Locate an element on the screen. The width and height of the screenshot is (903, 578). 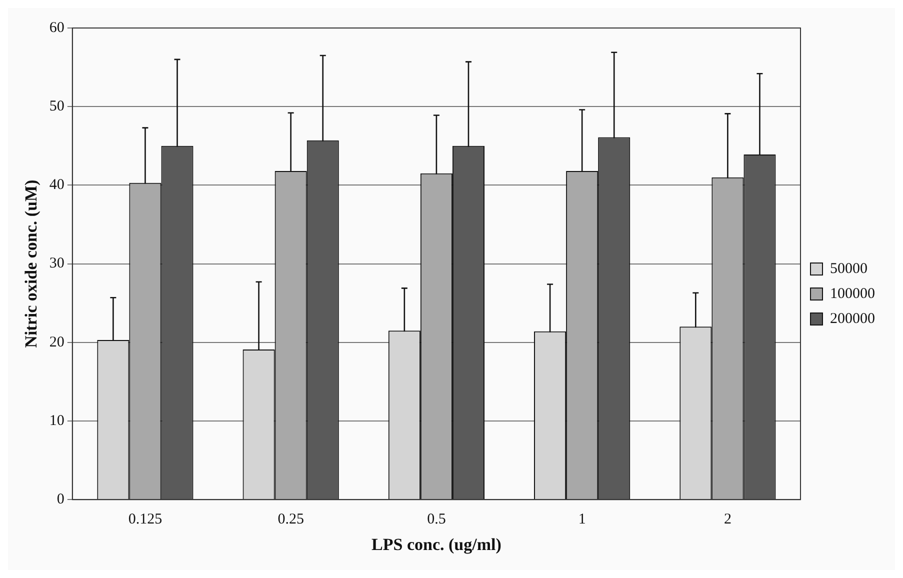
y-tick-label: 50 is located at coordinates (56, 106).